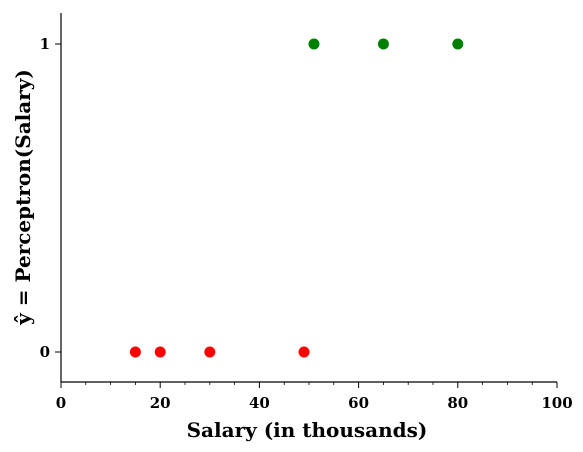 The image size is (583, 452). Describe the element at coordinates (259, 403) in the screenshot. I see `x-tick-label: 40` at that location.